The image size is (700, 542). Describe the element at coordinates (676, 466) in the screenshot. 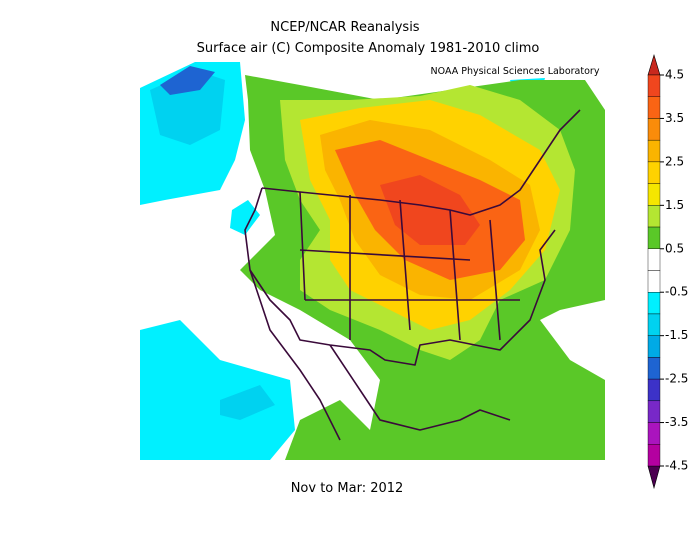

I see `colorbar-tick-label: -4.5` at that location.